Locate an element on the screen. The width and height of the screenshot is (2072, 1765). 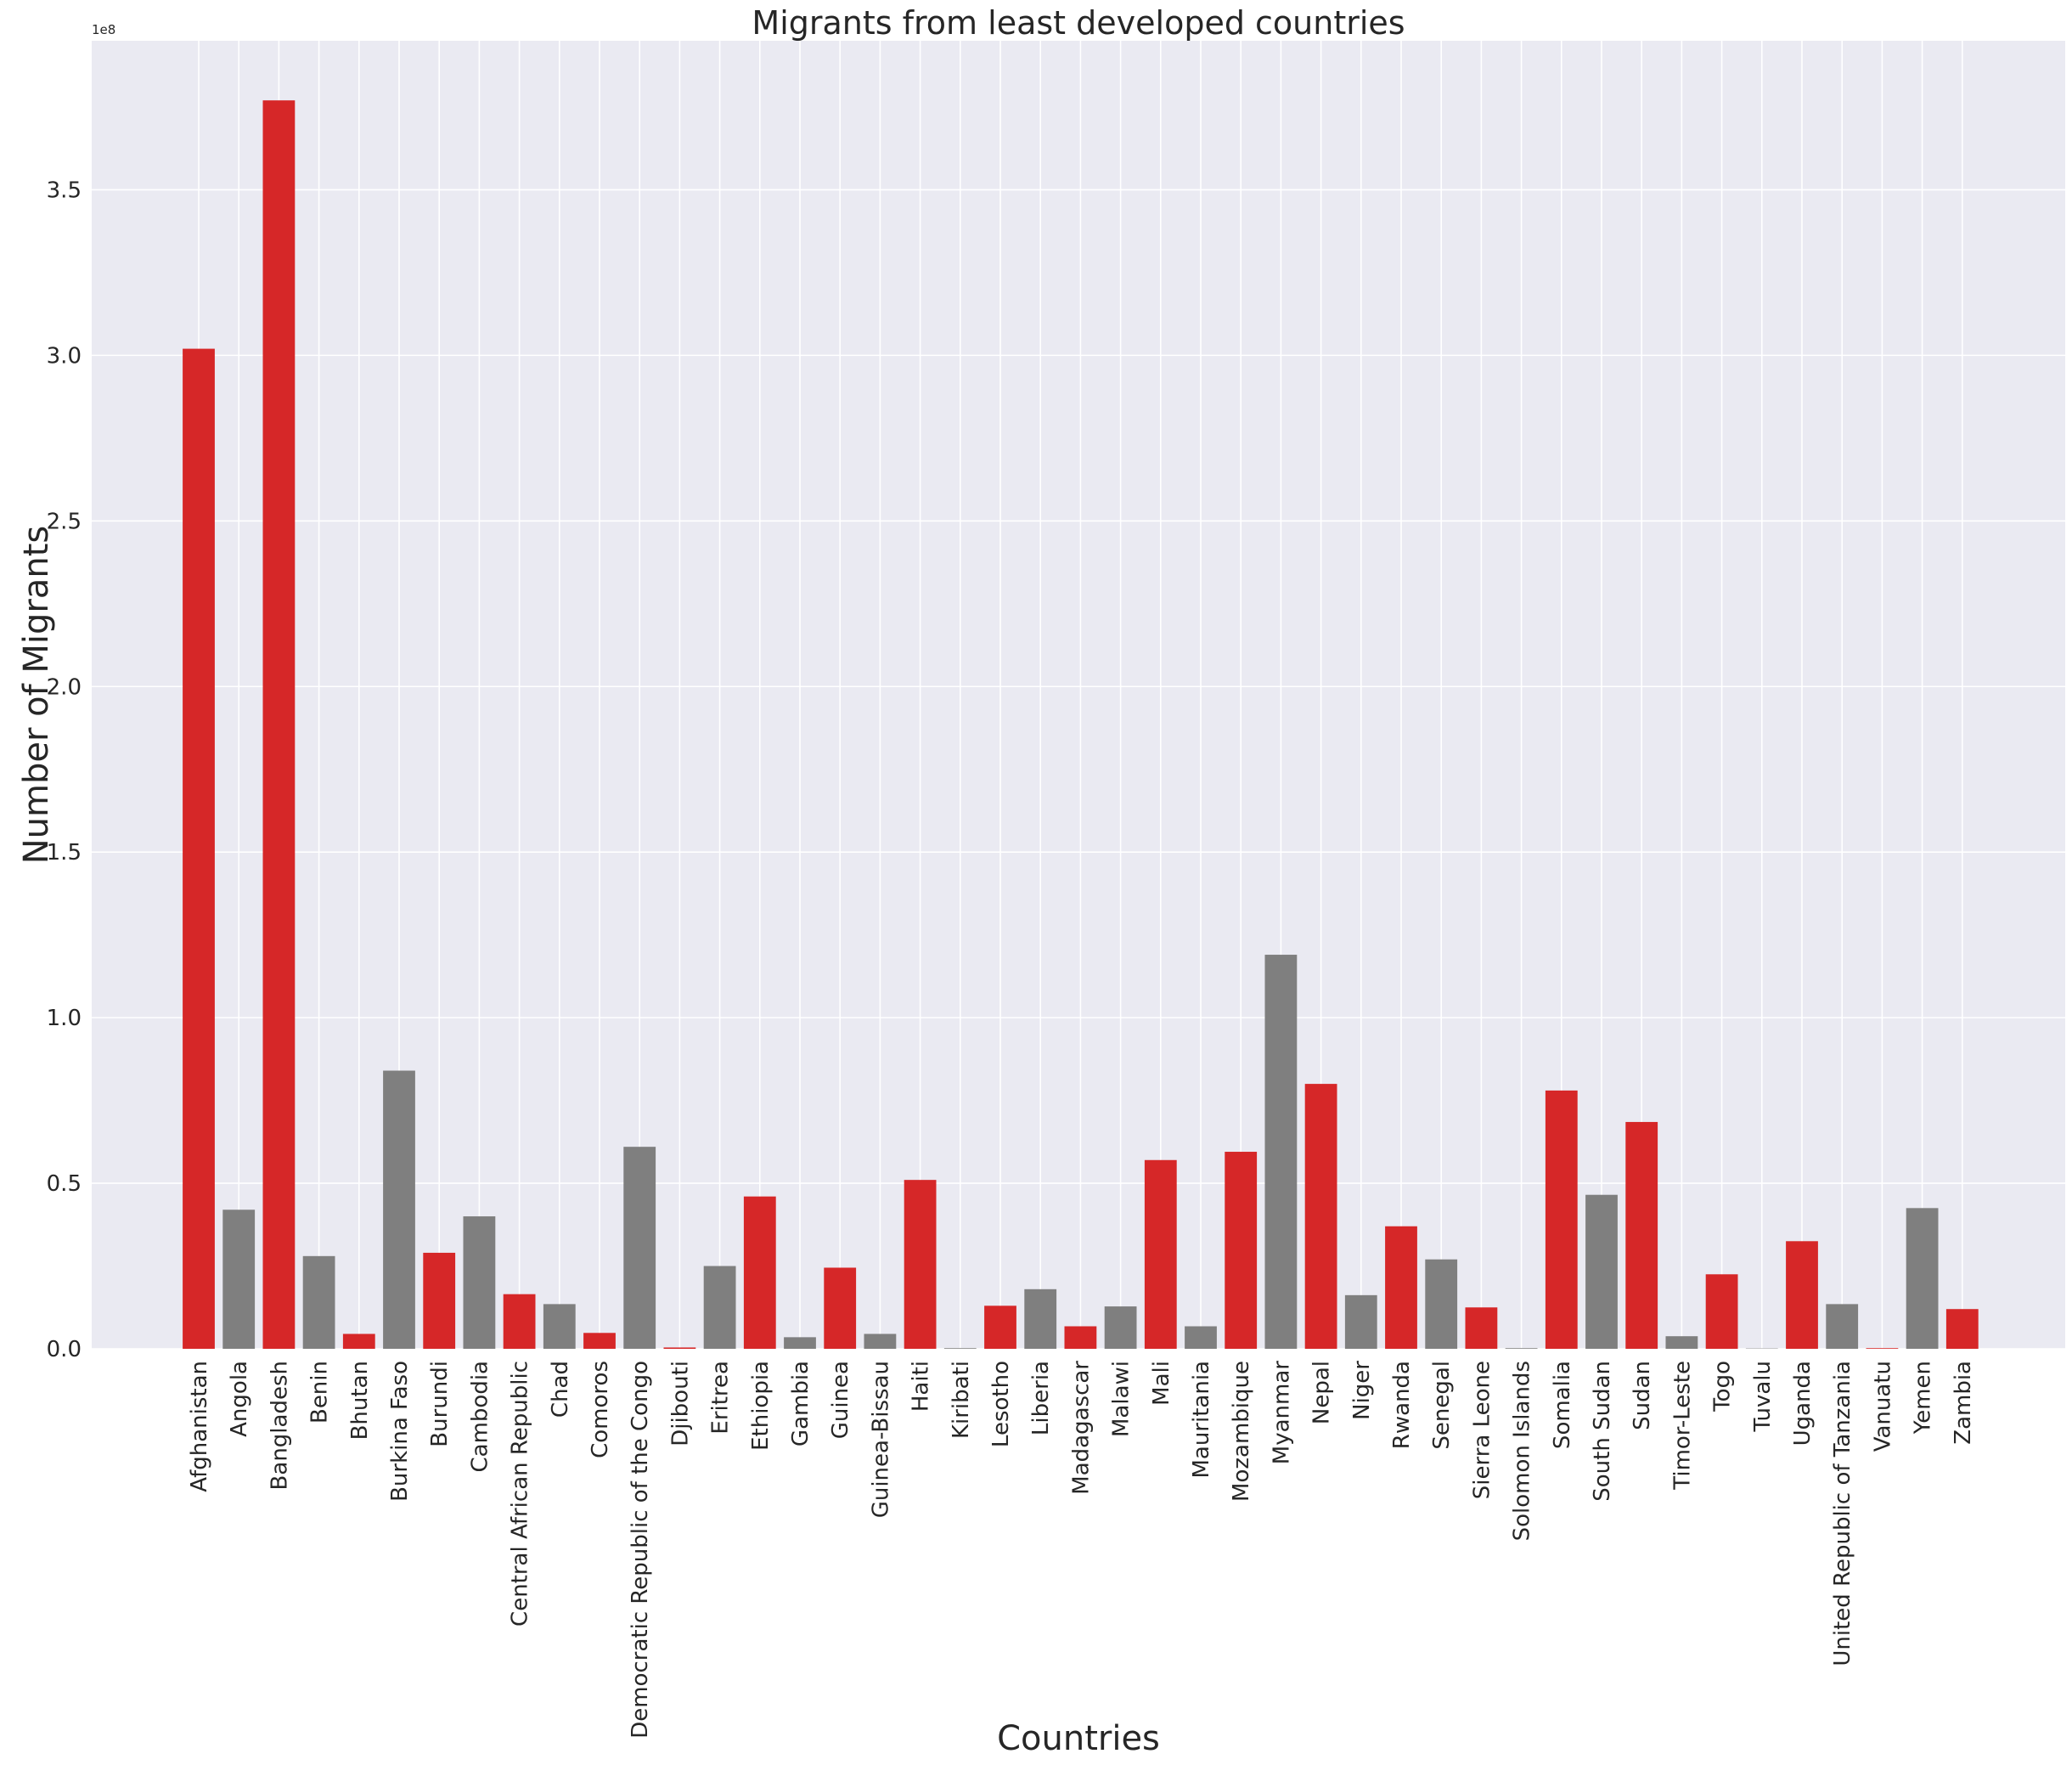
x-tick-label: Timor-Leste is located at coordinates (1682, 1426).